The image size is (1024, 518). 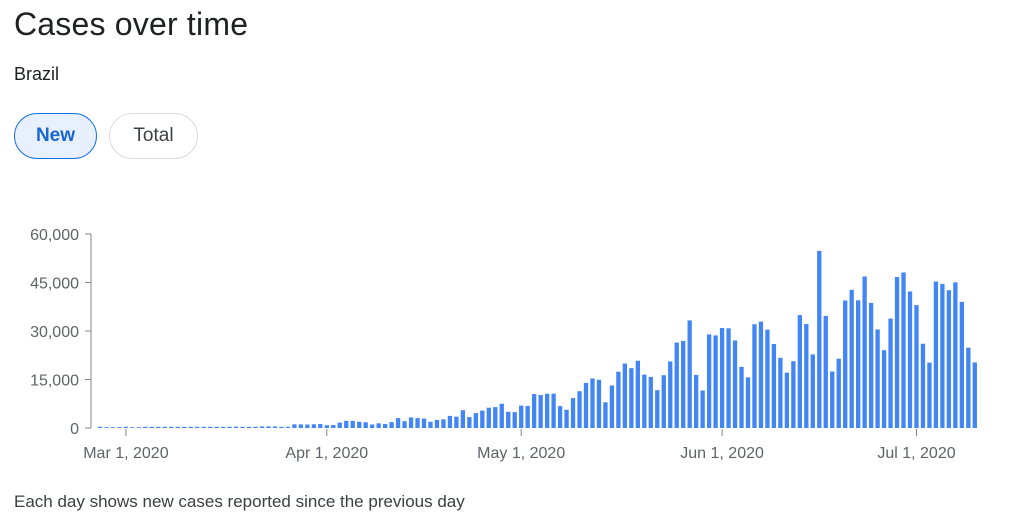 I want to click on total-cases-toggle: Total, so click(x=153, y=136).